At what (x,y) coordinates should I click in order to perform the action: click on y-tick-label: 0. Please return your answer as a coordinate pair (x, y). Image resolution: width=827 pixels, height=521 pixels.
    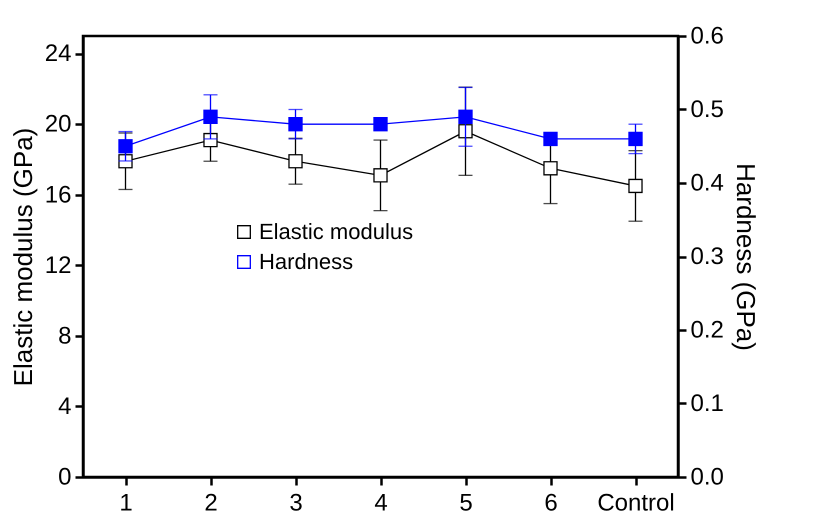
    Looking at the image, I should click on (65, 477).